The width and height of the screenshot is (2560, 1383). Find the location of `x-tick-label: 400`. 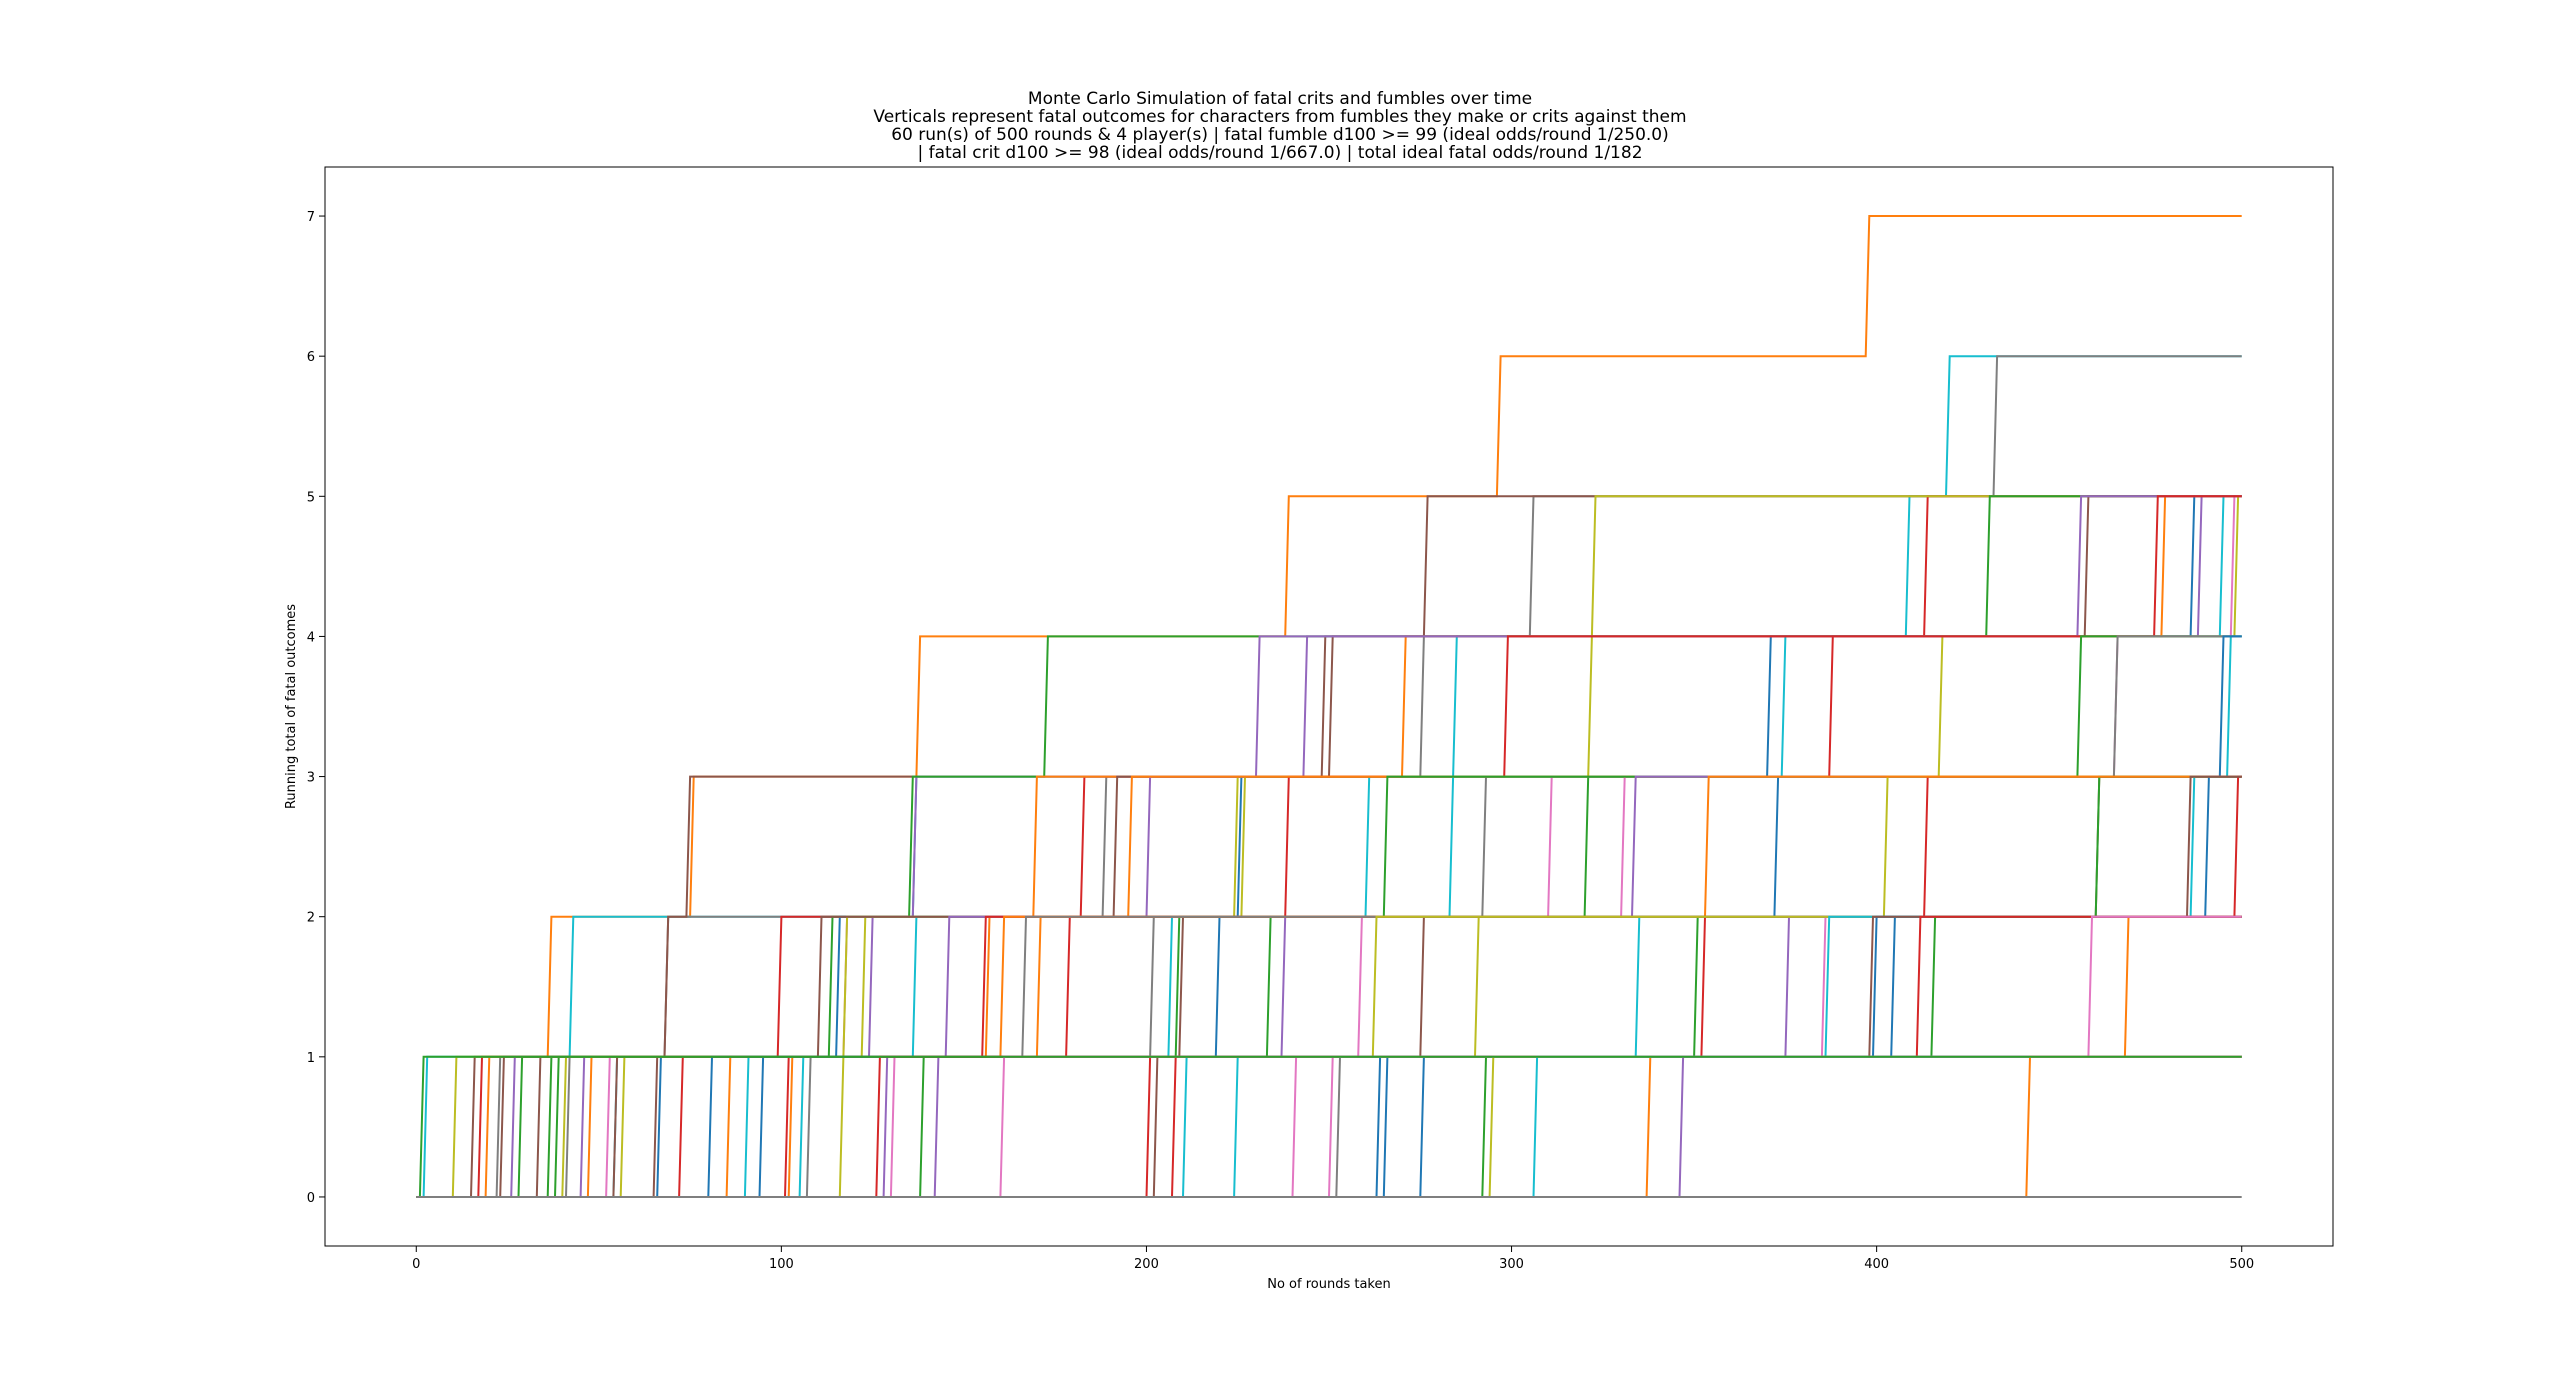

x-tick-label: 400 is located at coordinates (1876, 1264).